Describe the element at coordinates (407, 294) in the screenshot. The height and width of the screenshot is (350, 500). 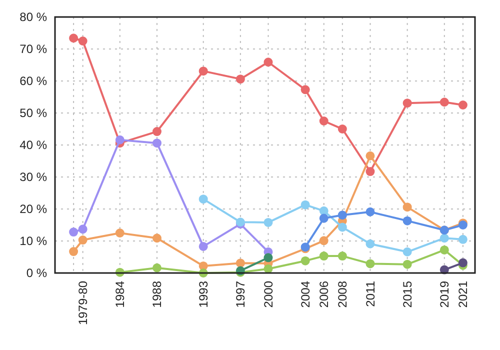
I see `x-tick-label: 2015` at that location.